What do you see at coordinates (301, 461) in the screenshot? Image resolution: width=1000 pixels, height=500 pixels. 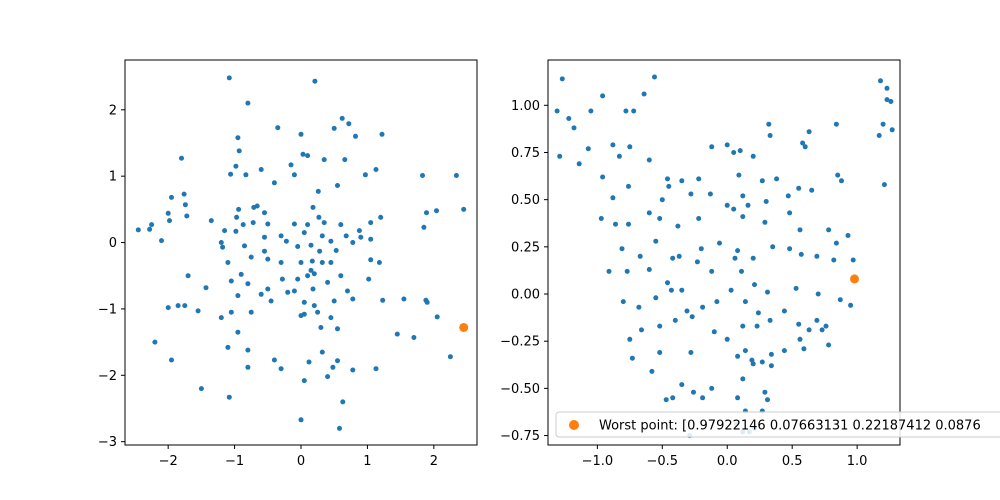 I see `left-x-tick-label: 0` at bounding box center [301, 461].